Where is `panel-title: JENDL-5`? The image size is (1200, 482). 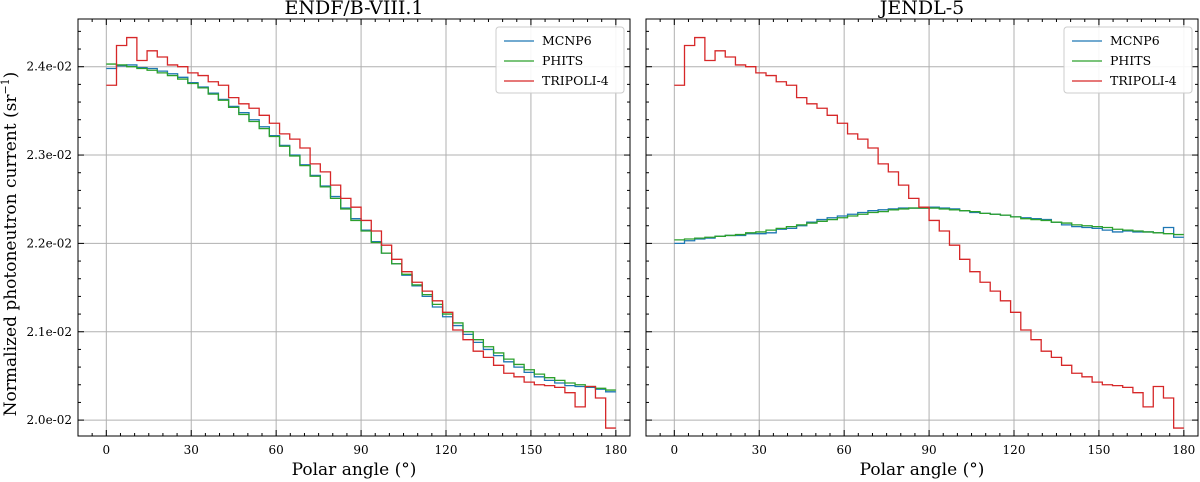 panel-title: JENDL-5 is located at coordinates (921, 9).